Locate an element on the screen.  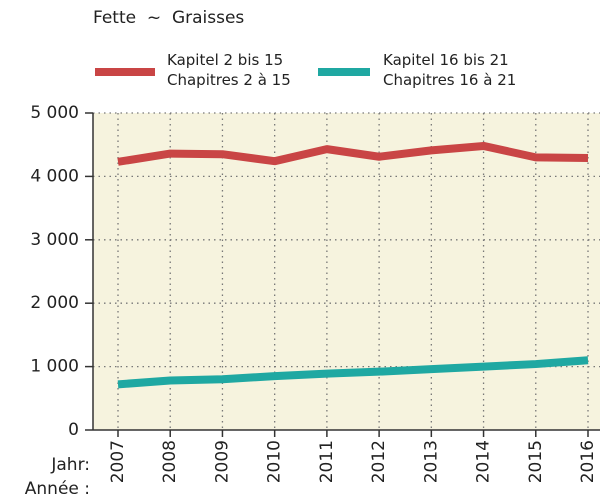
legend-label: Kapitel 16 bis 21 Chapitres 16 à 21 is located at coordinates (450, 70).